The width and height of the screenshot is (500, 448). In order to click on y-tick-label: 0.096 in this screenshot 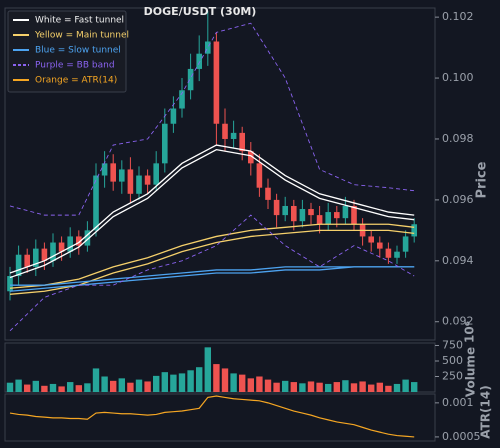, I will do `click(458, 199)`.